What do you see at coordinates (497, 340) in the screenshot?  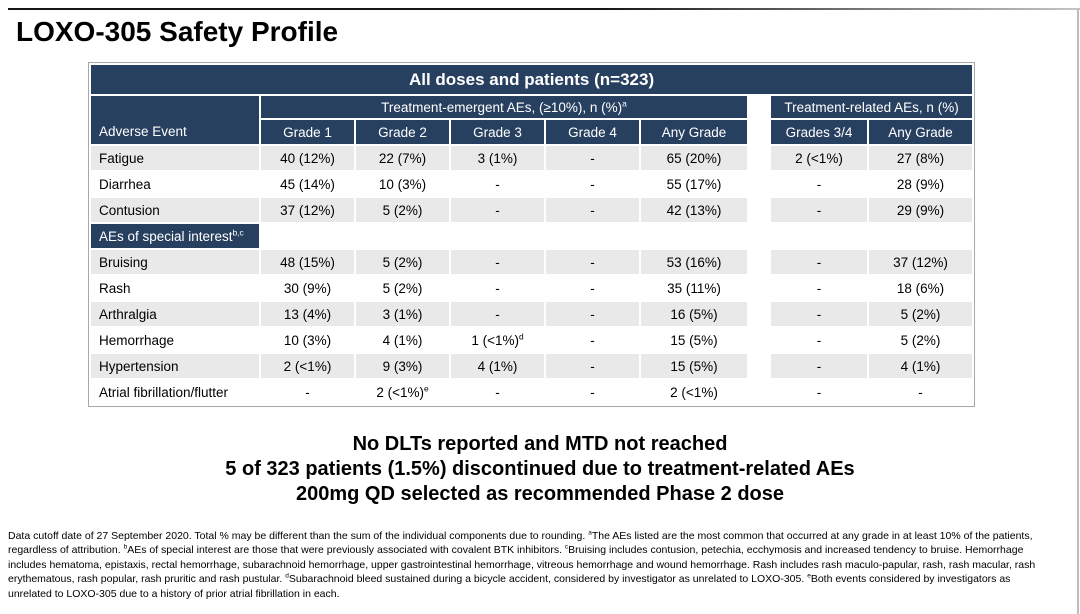 I see `te-value-2: 1 (<1%)d` at bounding box center [497, 340].